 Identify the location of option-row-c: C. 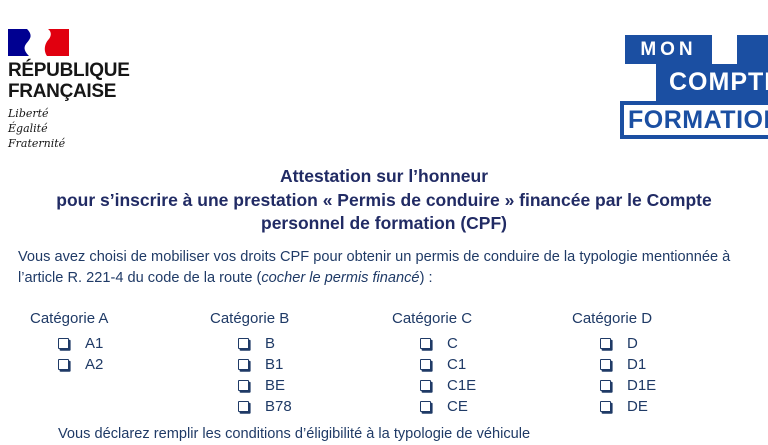
(434, 343).